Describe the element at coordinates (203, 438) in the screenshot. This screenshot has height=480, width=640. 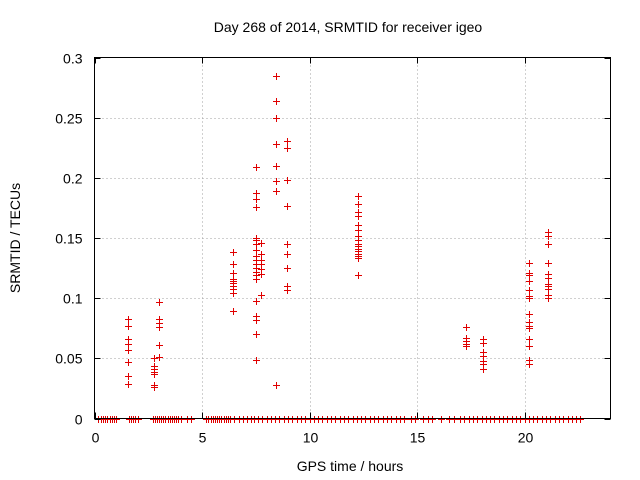
I see `x-tick-label: 5` at that location.